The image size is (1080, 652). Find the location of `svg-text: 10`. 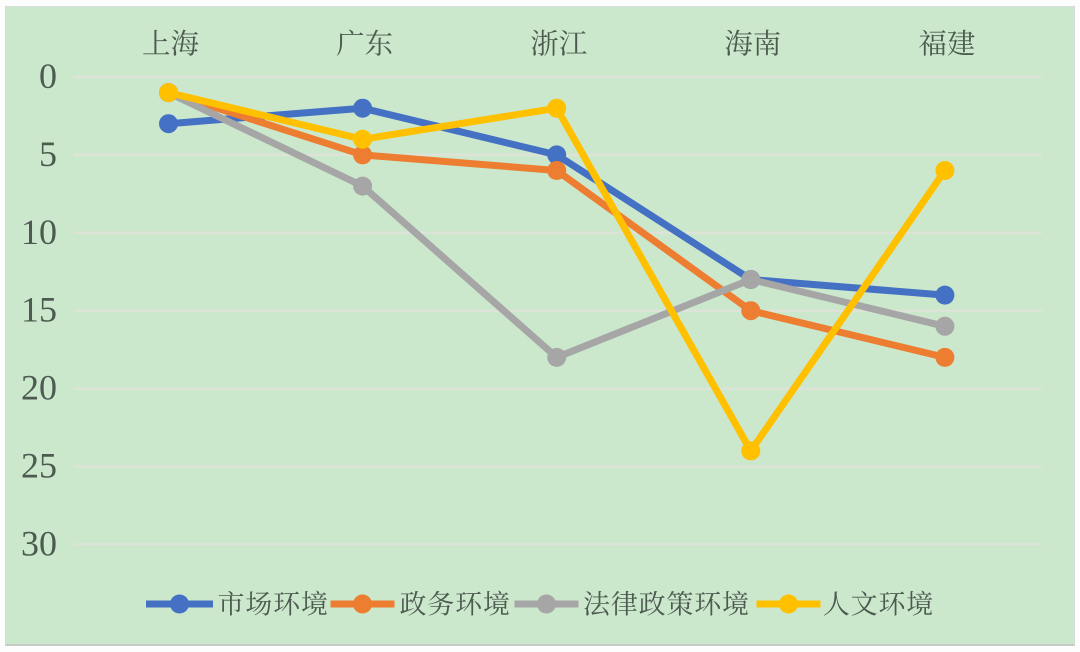

svg-text: 10 is located at coordinates (39, 232).